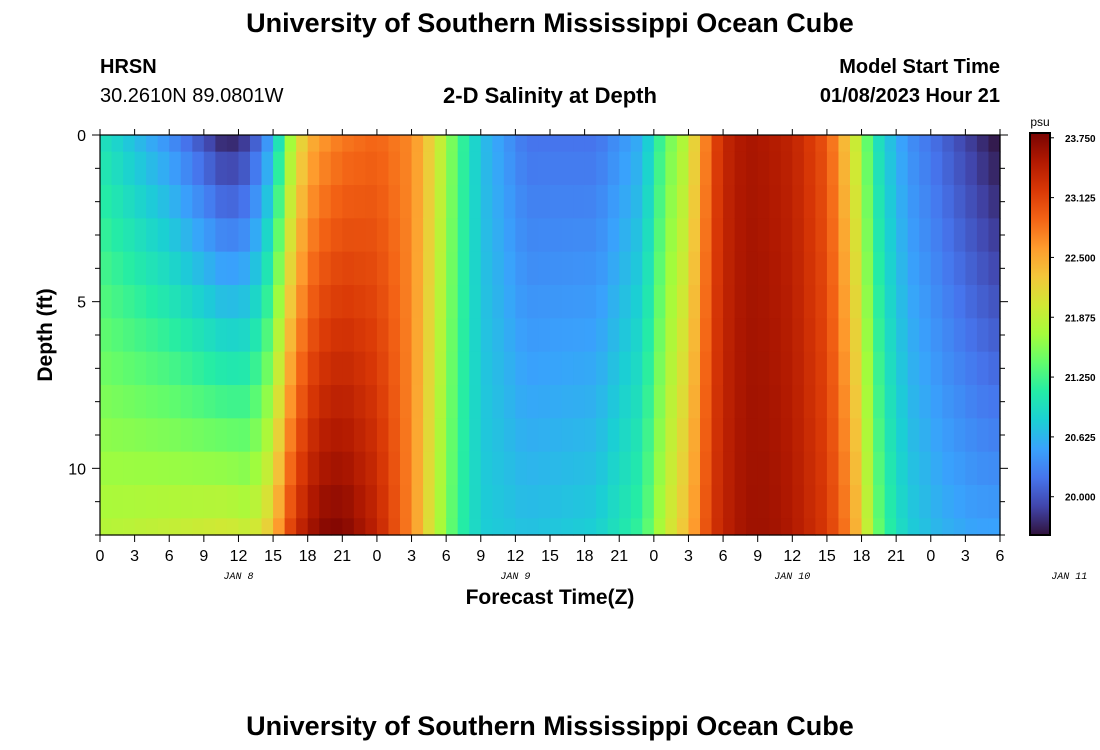 This screenshot has width=1100, height=750. Describe the element at coordinates (919, 67) in the screenshot. I see `model-start-label: Model Start Time` at that location.